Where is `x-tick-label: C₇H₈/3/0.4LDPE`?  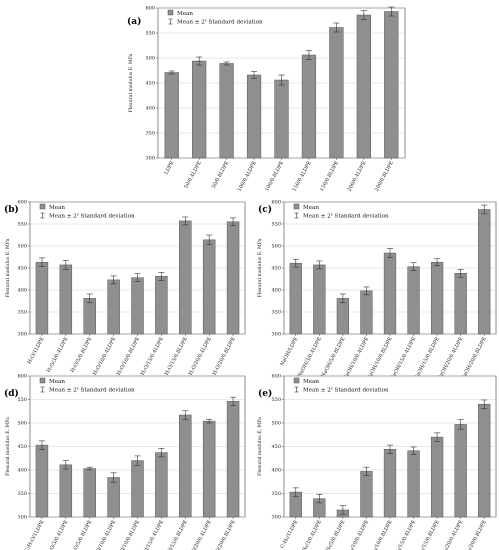
x-tick-label: C₇H₈/3/0.4LDPE is located at coordinates (311, 534).